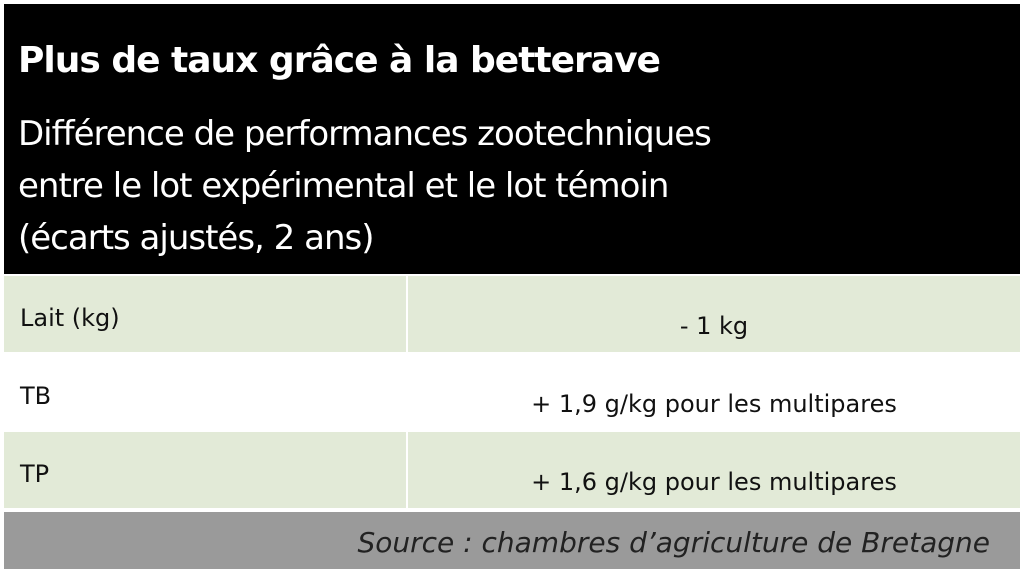 The height and width of the screenshot is (573, 1024). I want to click on cell: TB, so click(36, 396).